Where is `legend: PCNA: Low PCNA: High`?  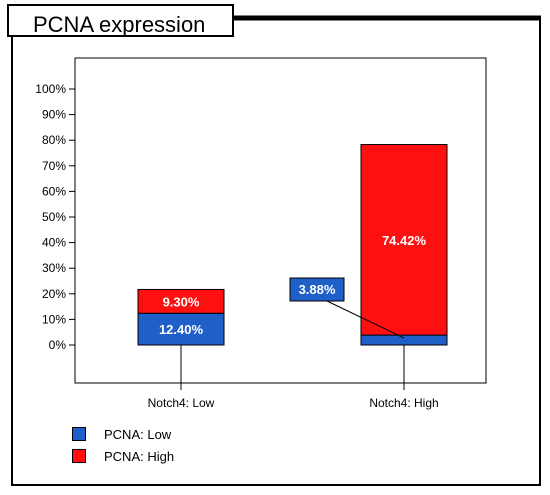
legend: PCNA: Low PCNA: High is located at coordinates (123, 448).